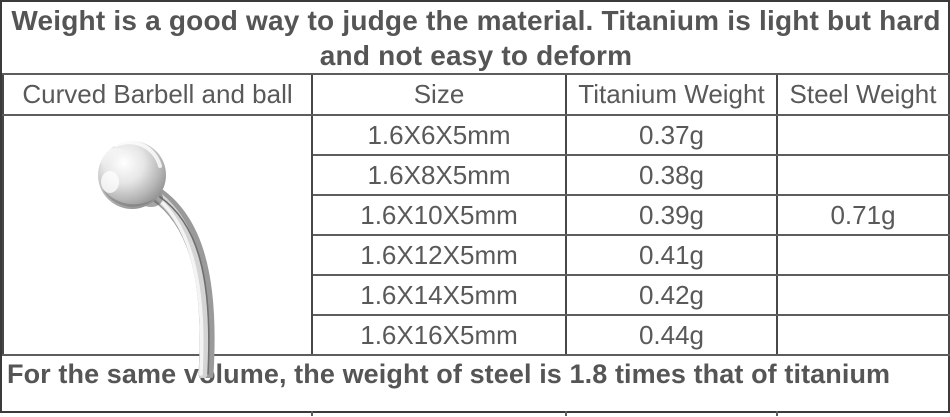 This screenshot has height=417, width=950. I want to click on table-row: 1.6X8X5mm 0.38g, so click(476, 175).